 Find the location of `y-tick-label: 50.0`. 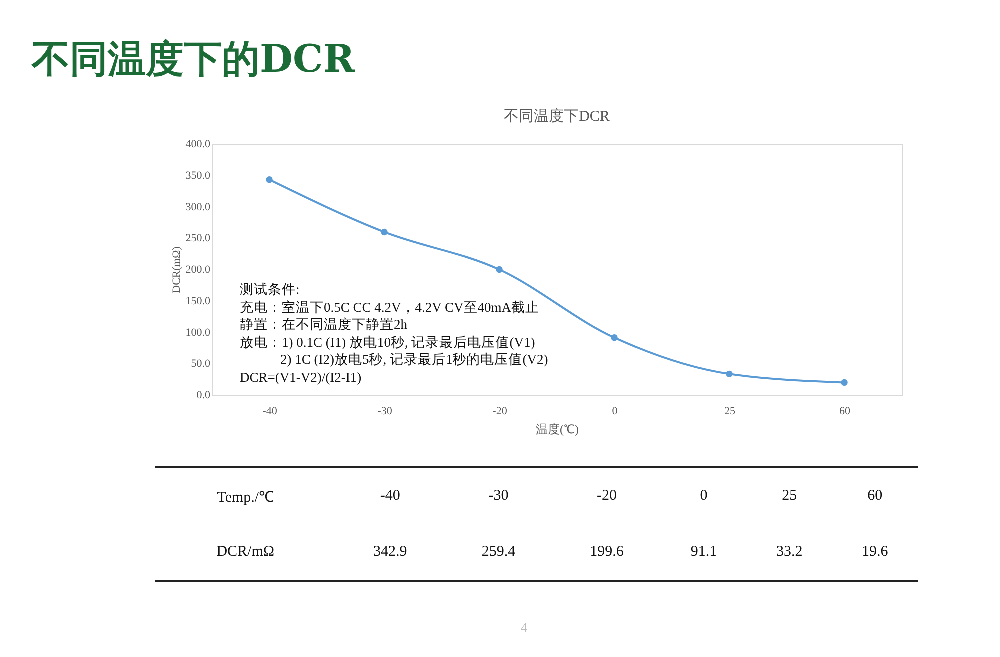

y-tick-label: 50.0 is located at coordinates (201, 364).